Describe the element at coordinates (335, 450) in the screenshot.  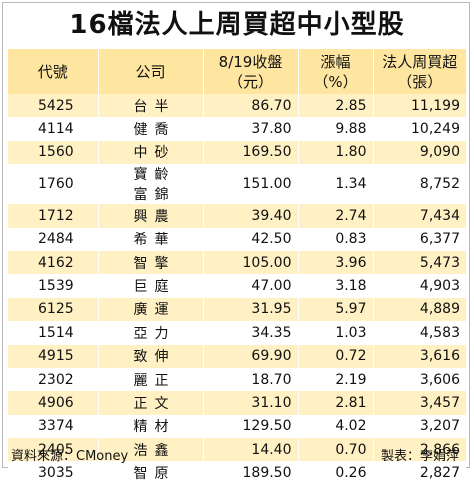
I see `cell-change: 0.70` at that location.